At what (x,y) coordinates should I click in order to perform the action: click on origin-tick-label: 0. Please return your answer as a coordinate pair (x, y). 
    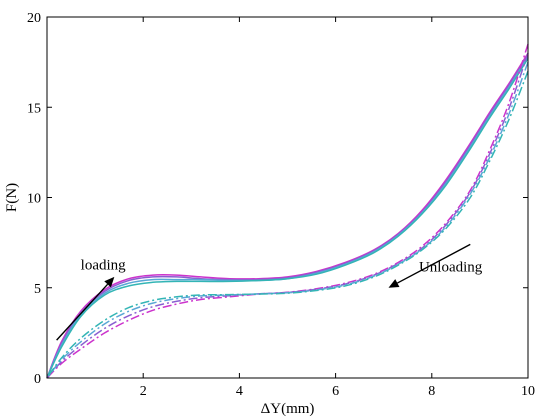
    Looking at the image, I should click on (37, 379).